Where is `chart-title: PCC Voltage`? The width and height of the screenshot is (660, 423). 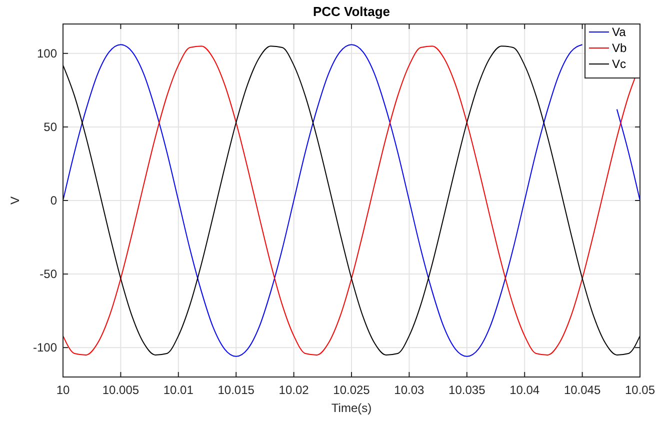 chart-title: PCC Voltage is located at coordinates (351, 11).